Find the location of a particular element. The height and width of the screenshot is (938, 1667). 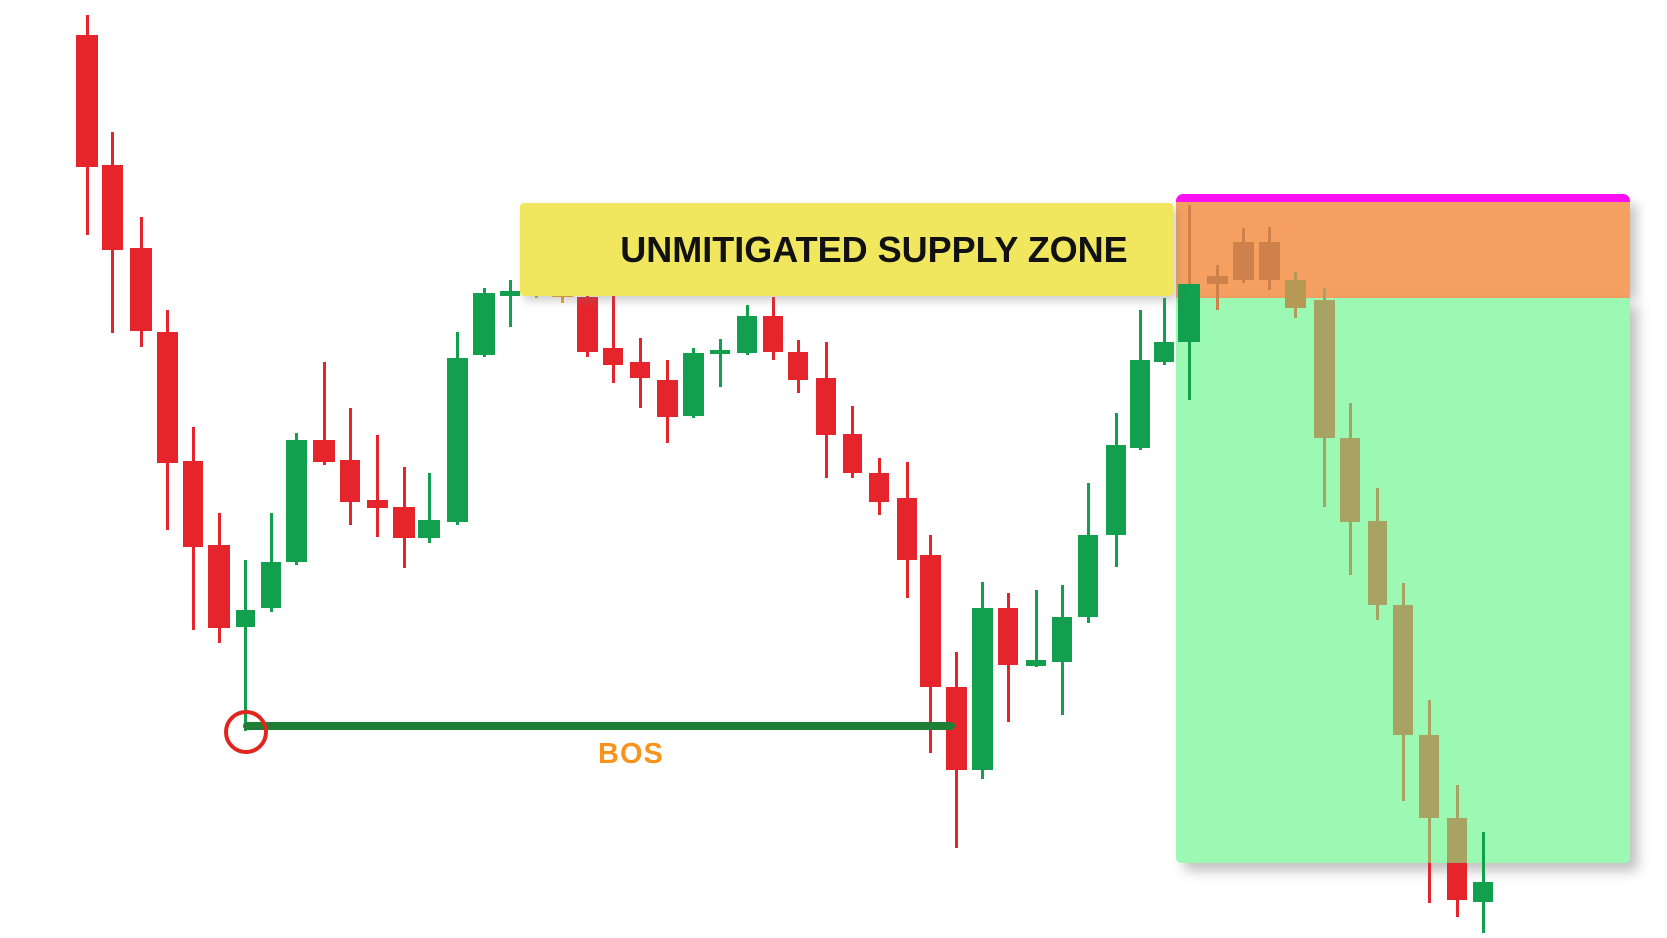

bos-label: BOS is located at coordinates (631, 754).